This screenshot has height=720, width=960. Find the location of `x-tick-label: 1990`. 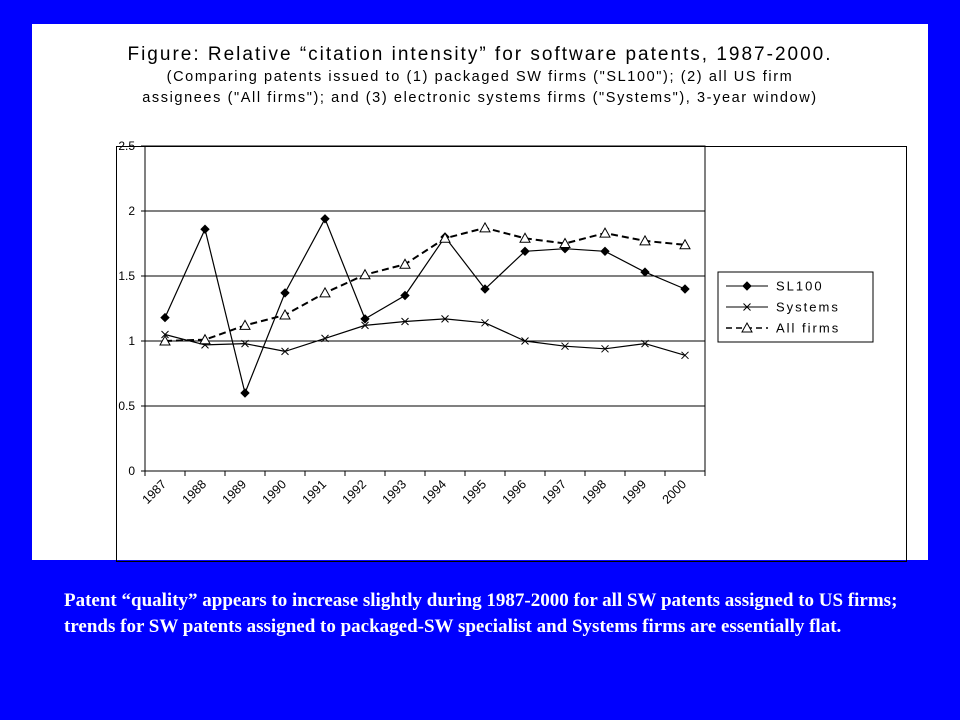

x-tick-label: 1990 is located at coordinates (275, 492).